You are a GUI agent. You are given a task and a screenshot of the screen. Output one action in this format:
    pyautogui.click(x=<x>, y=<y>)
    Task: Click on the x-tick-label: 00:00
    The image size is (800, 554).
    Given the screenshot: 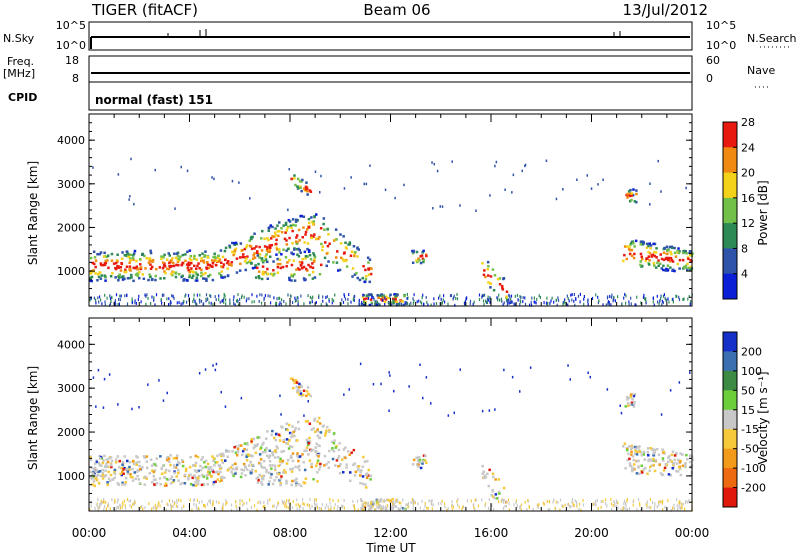 What is the action you would take?
    pyautogui.click(x=692, y=533)
    